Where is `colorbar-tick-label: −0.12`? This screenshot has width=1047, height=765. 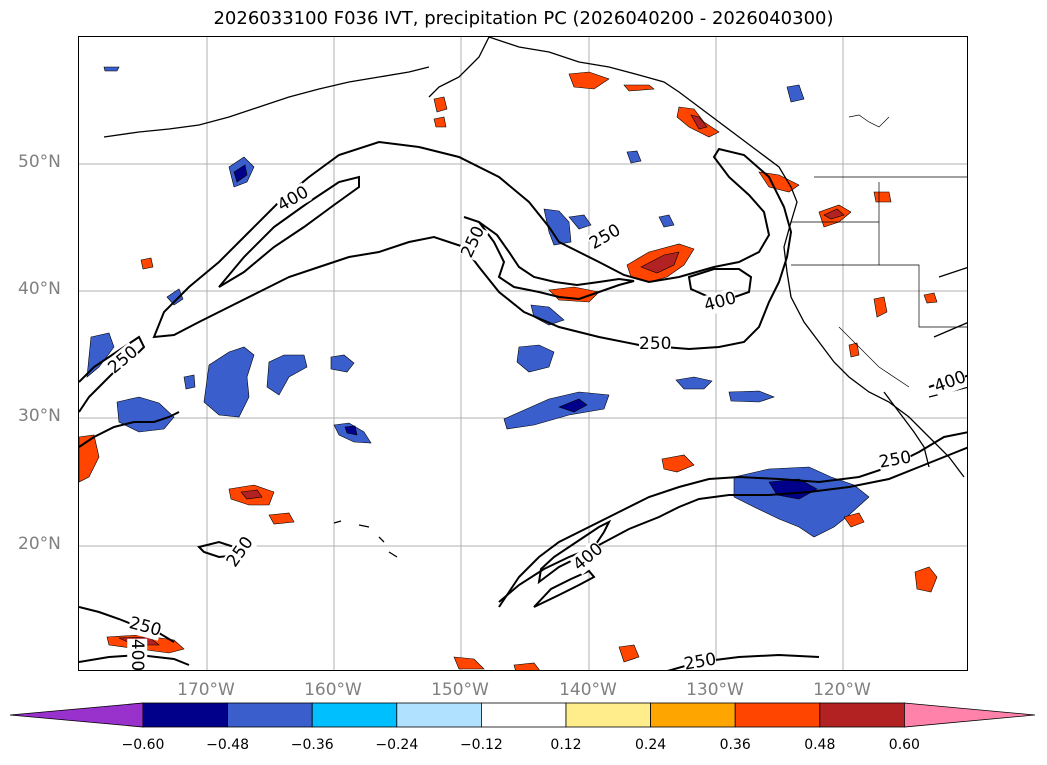 colorbar-tick-label: −0.12 is located at coordinates (481, 745).